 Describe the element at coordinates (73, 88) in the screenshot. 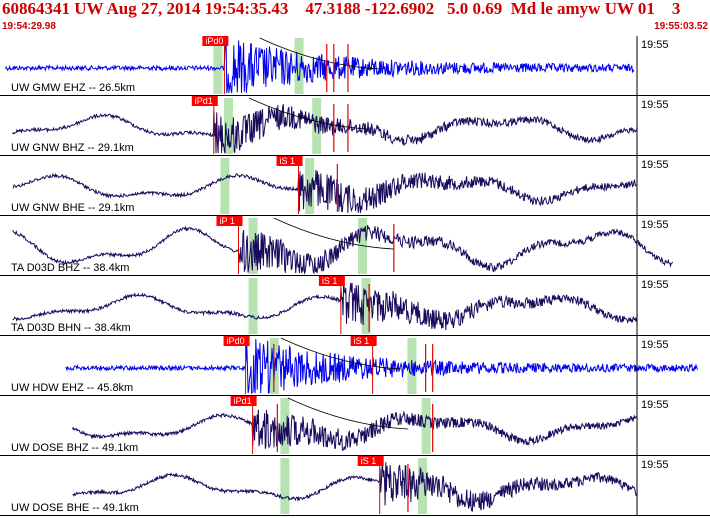

I see `station-label: UW GMW EHZ -- 26.5km` at that location.